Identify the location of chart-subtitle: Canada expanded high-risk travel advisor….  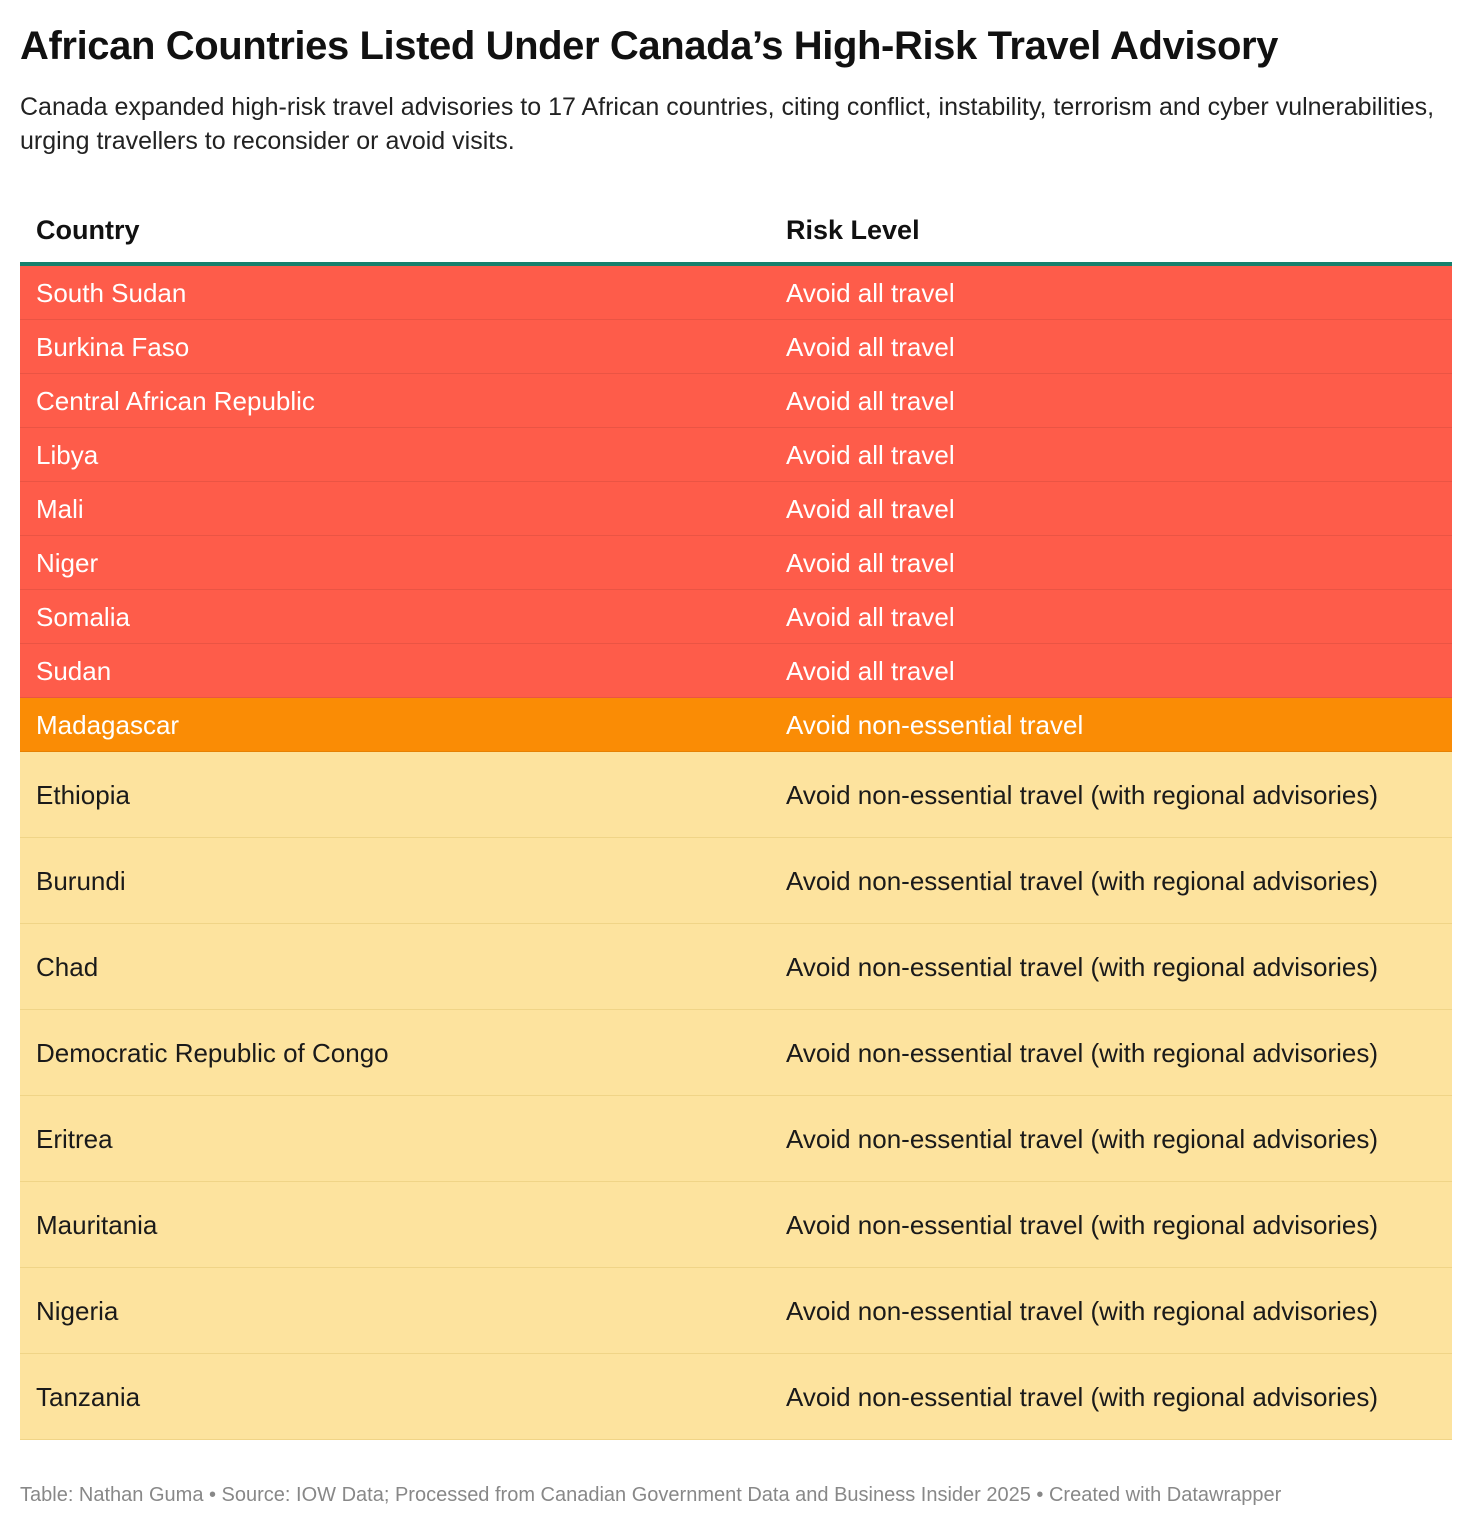
(727, 124).